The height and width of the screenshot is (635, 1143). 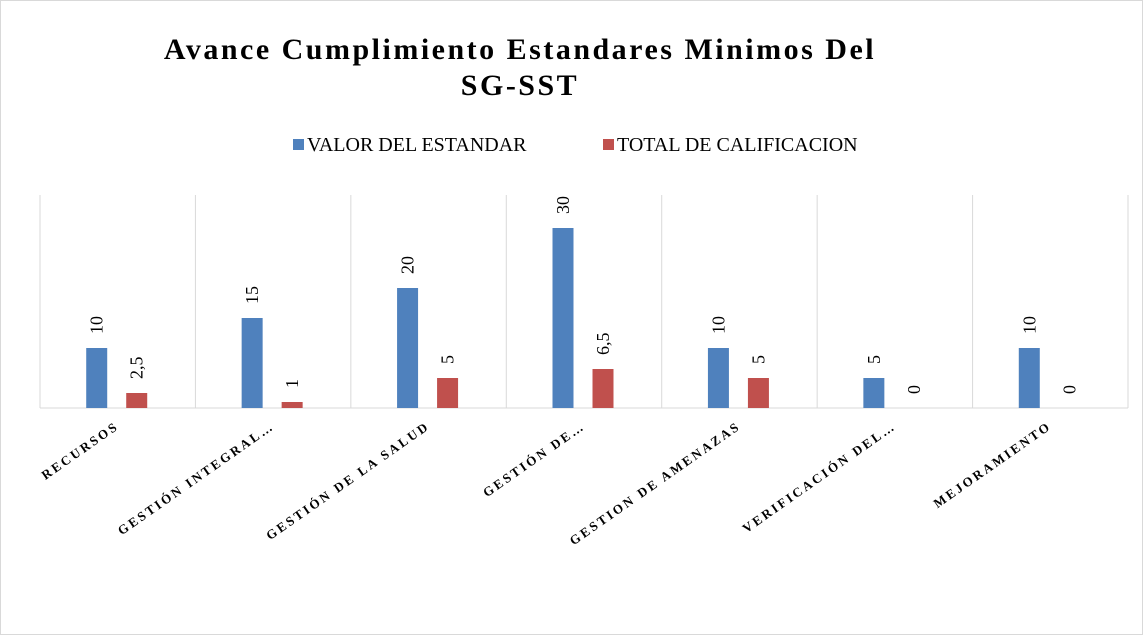 What do you see at coordinates (252, 295) in the screenshot?
I see `data-label: 15` at bounding box center [252, 295].